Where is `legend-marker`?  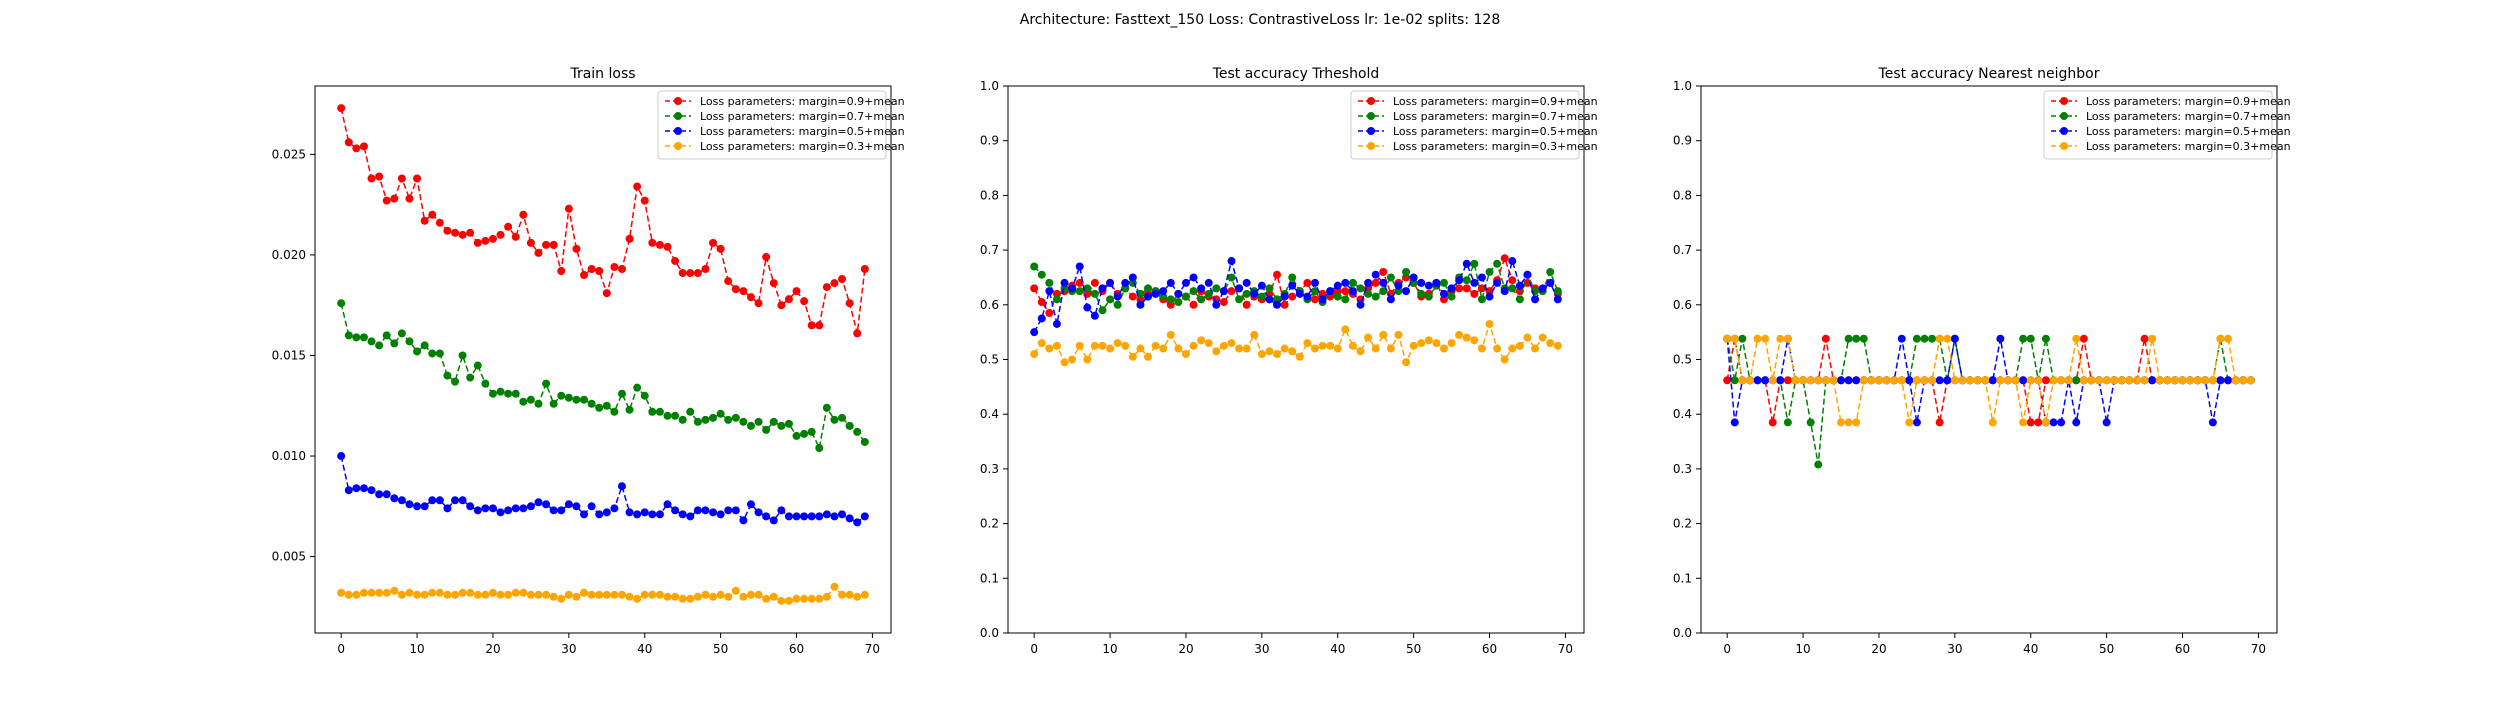
legend-marker is located at coordinates (2064, 116).